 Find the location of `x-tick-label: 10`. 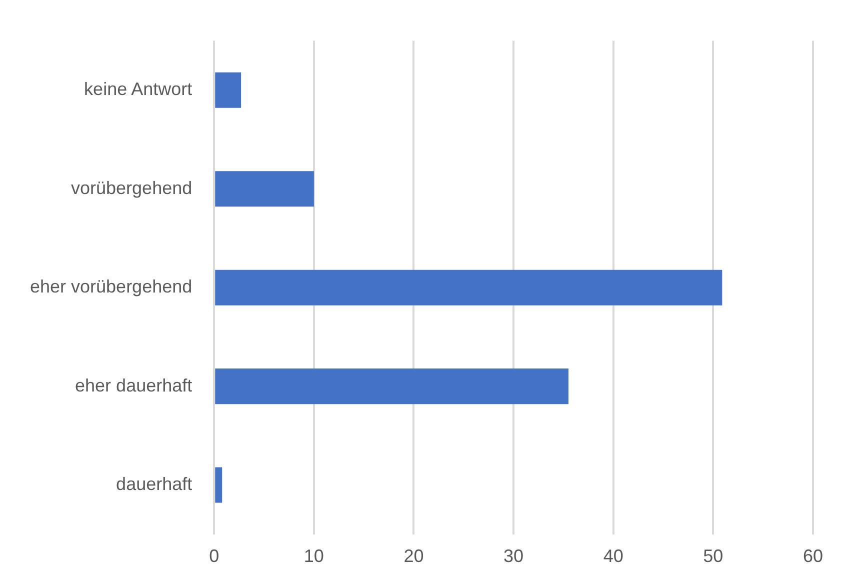

x-tick-label: 10 is located at coordinates (314, 556).